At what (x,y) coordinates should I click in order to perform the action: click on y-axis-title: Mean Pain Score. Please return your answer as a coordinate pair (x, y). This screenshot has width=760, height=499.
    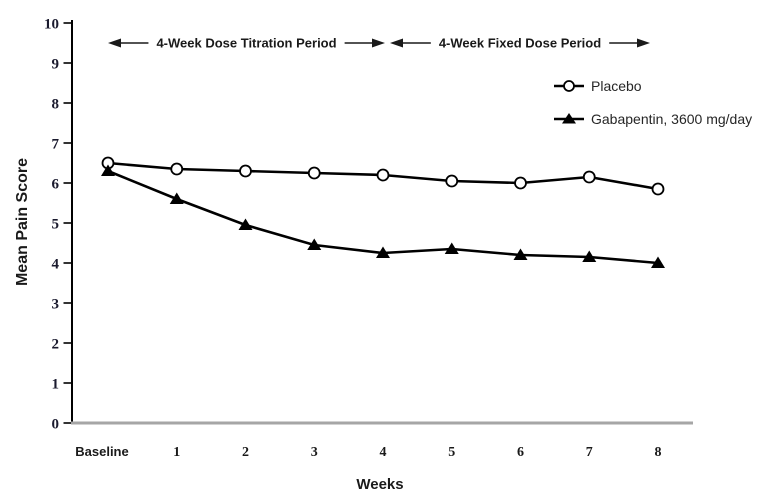
    Looking at the image, I should click on (22, 222).